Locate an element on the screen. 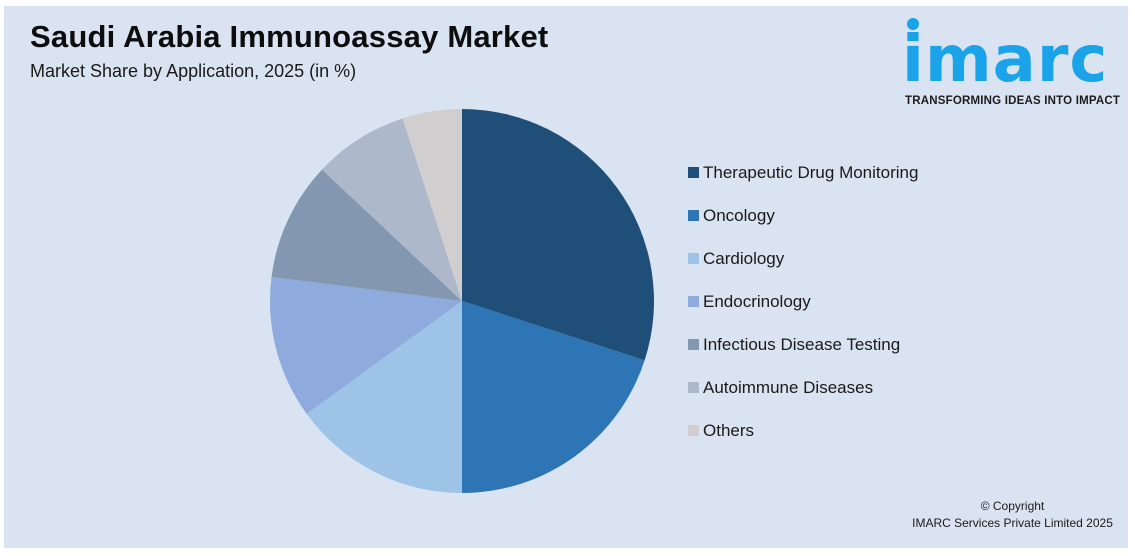 This screenshot has height=556, width=1135. logo-wordmark: imarc is located at coordinates (1005, 60).